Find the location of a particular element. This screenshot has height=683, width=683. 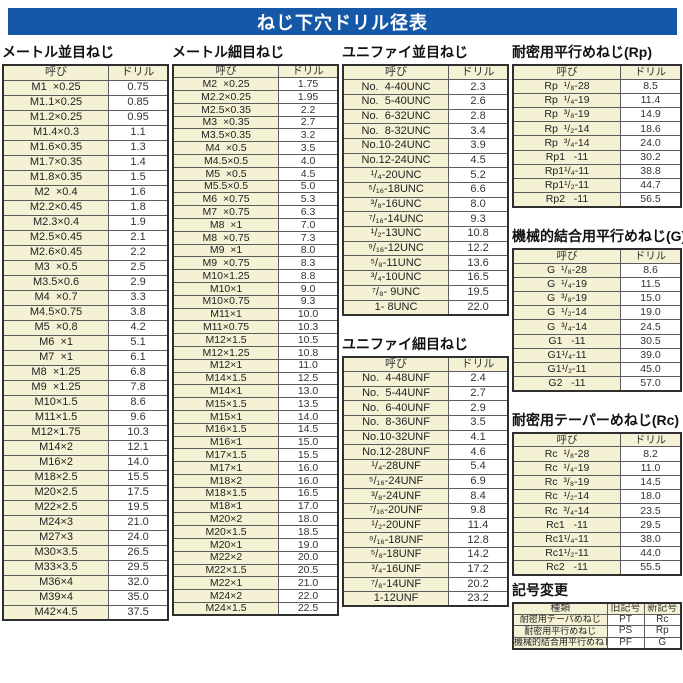

table-row: ⁷/₁₆-20UNF 9.8 is located at coordinates (425, 511).